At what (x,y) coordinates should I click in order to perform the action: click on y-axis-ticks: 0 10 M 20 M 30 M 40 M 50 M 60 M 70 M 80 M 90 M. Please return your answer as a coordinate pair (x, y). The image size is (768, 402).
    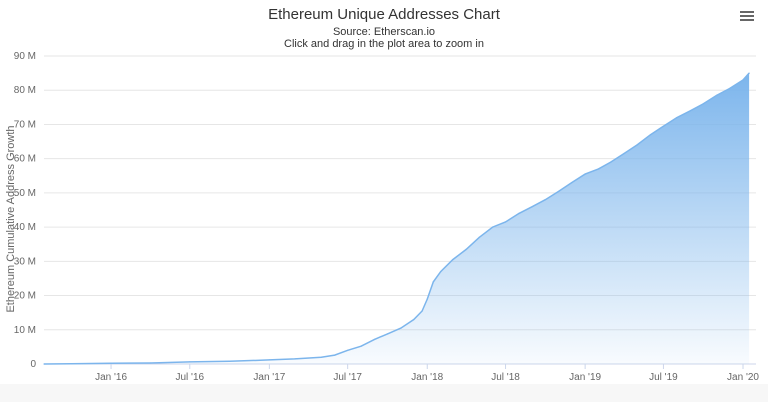
    Looking at the image, I should click on (25, 210).